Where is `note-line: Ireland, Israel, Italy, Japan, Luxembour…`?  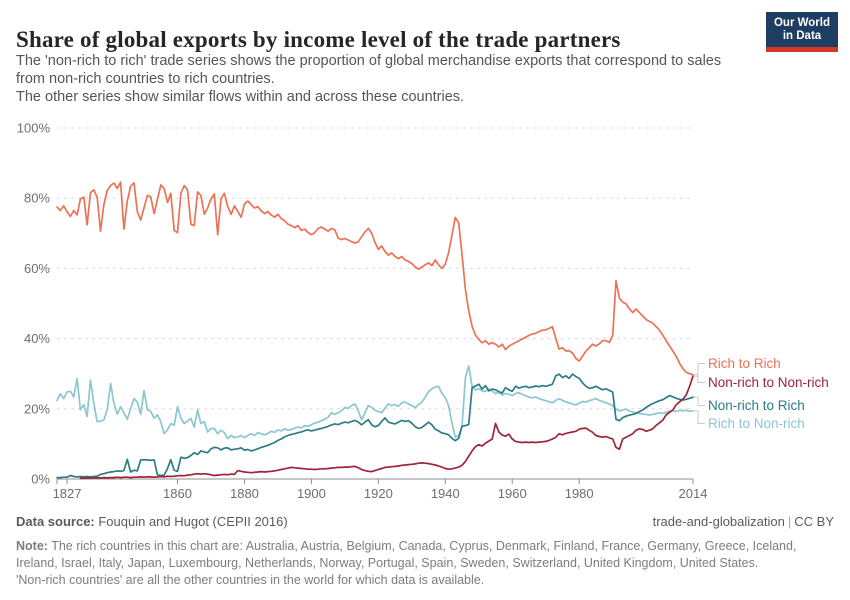 note-line: Ireland, Israel, Italy, Japan, Luxembour… is located at coordinates (387, 563).